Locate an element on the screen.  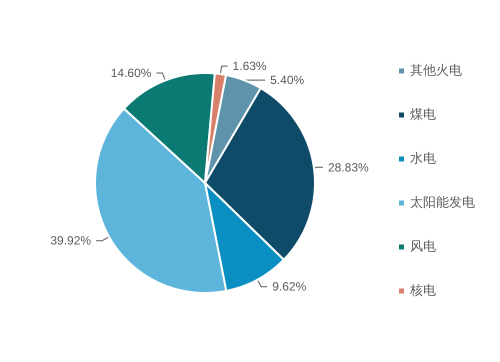
data-label: 14.60% is located at coordinates (131, 73).